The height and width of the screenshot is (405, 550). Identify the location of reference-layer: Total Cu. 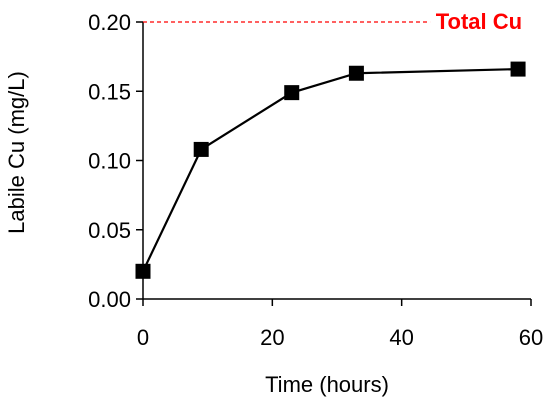
(332, 21).